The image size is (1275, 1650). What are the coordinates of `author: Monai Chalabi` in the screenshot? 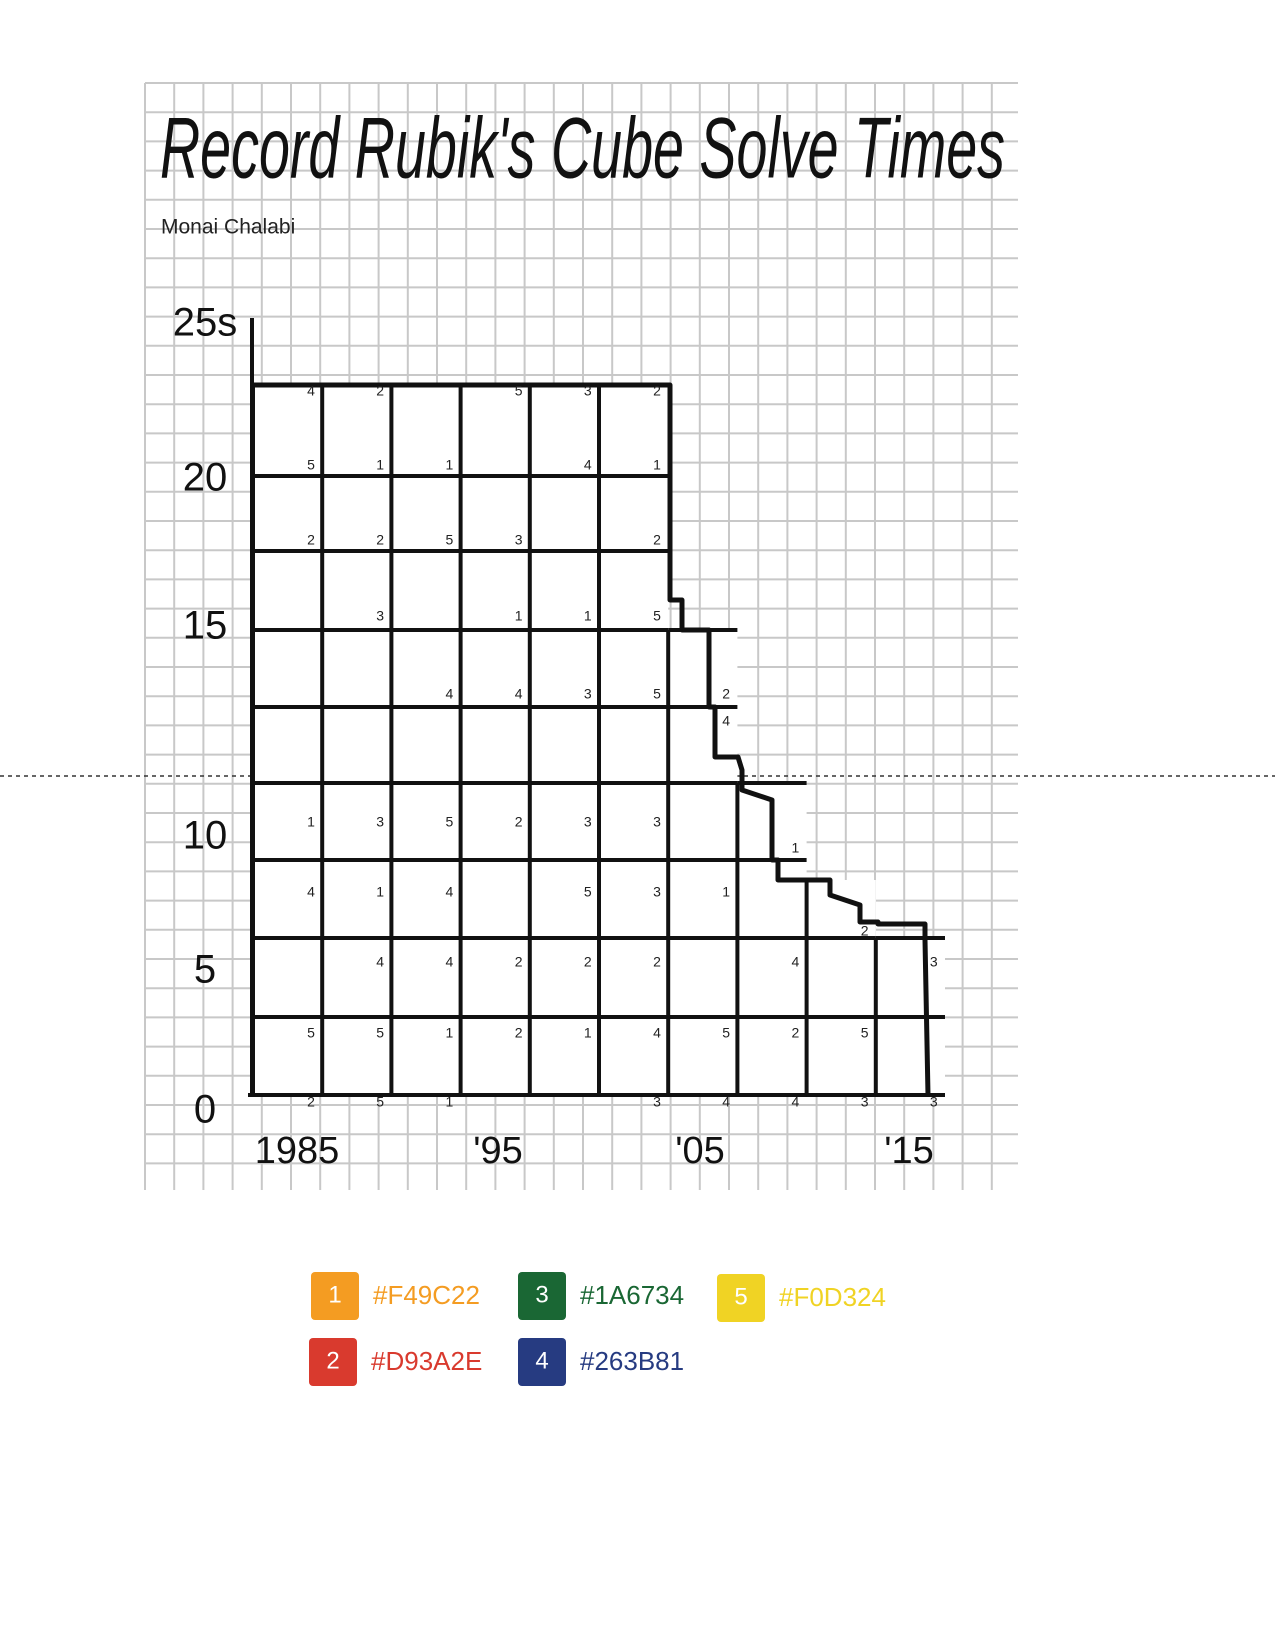 It's located at (228, 227).